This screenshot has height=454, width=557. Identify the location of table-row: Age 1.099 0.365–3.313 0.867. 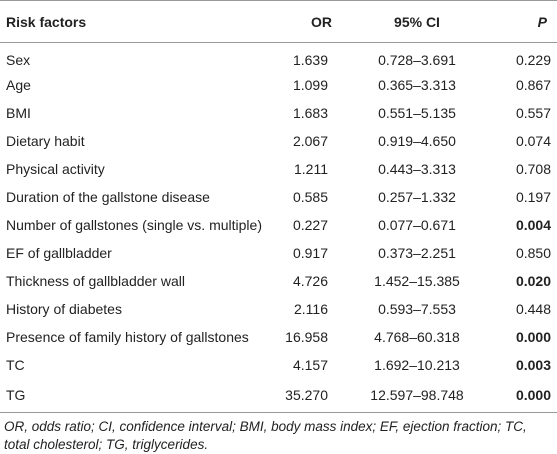
(278, 85).